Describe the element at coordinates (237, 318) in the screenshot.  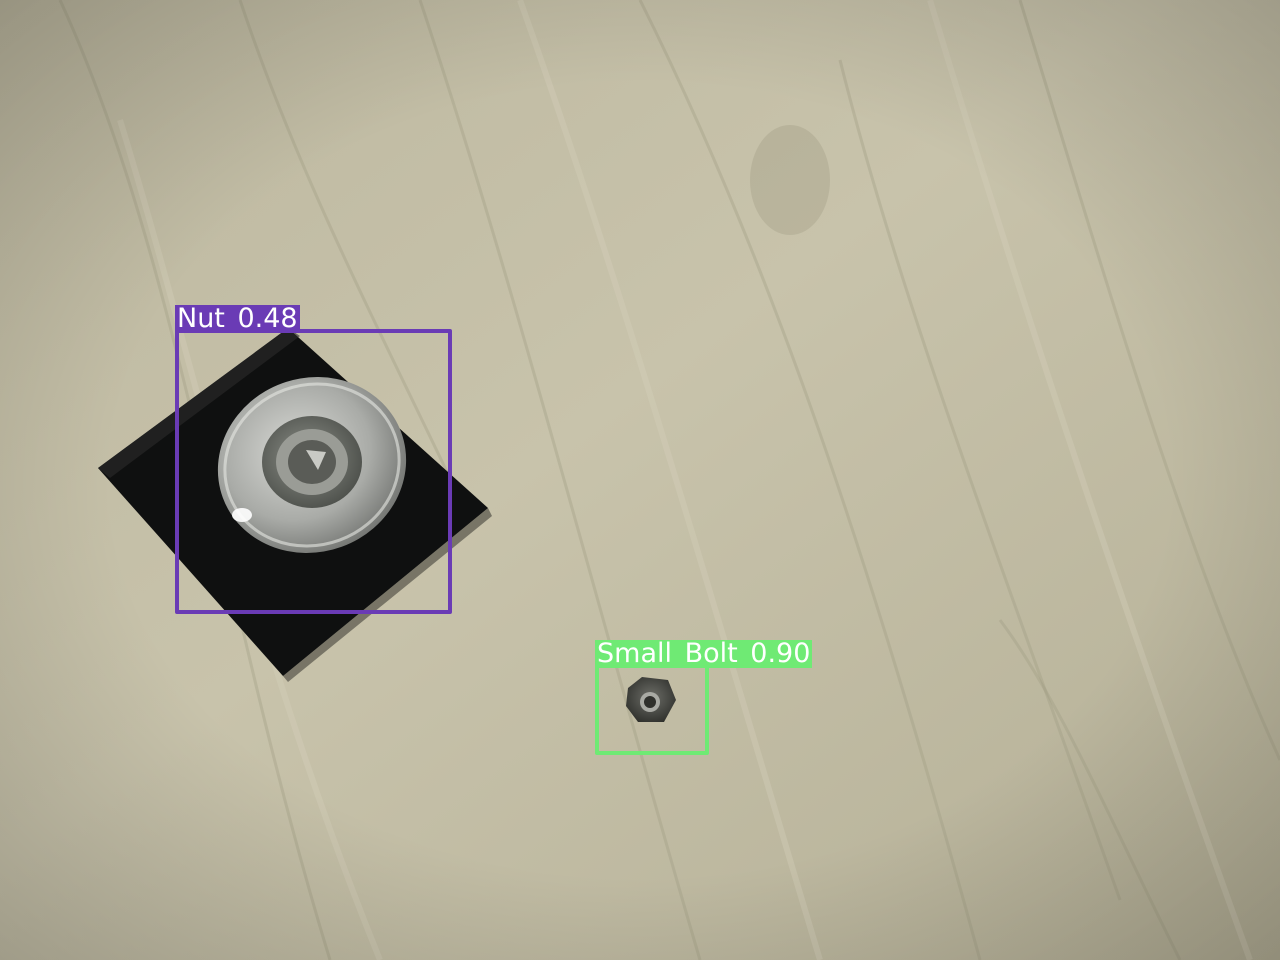
I see `detection-label-nut: Nut 0.48` at that location.